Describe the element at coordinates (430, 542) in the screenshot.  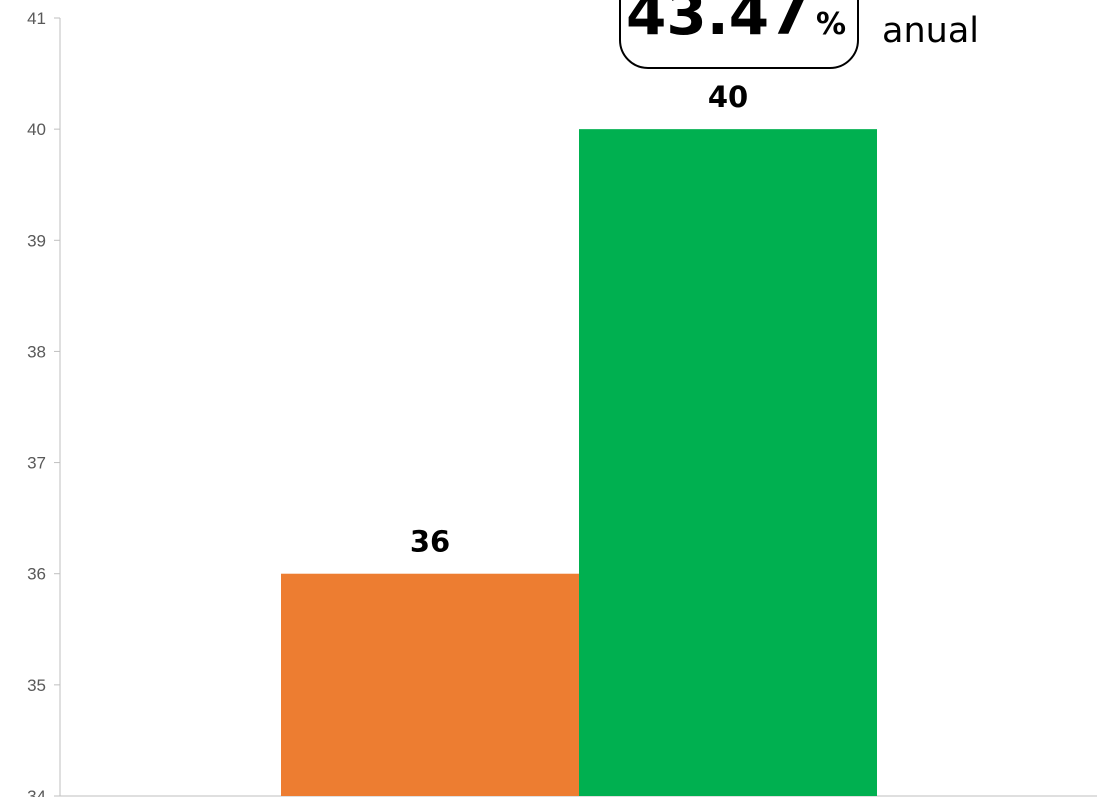
I see `bar-value-label: 36` at that location.